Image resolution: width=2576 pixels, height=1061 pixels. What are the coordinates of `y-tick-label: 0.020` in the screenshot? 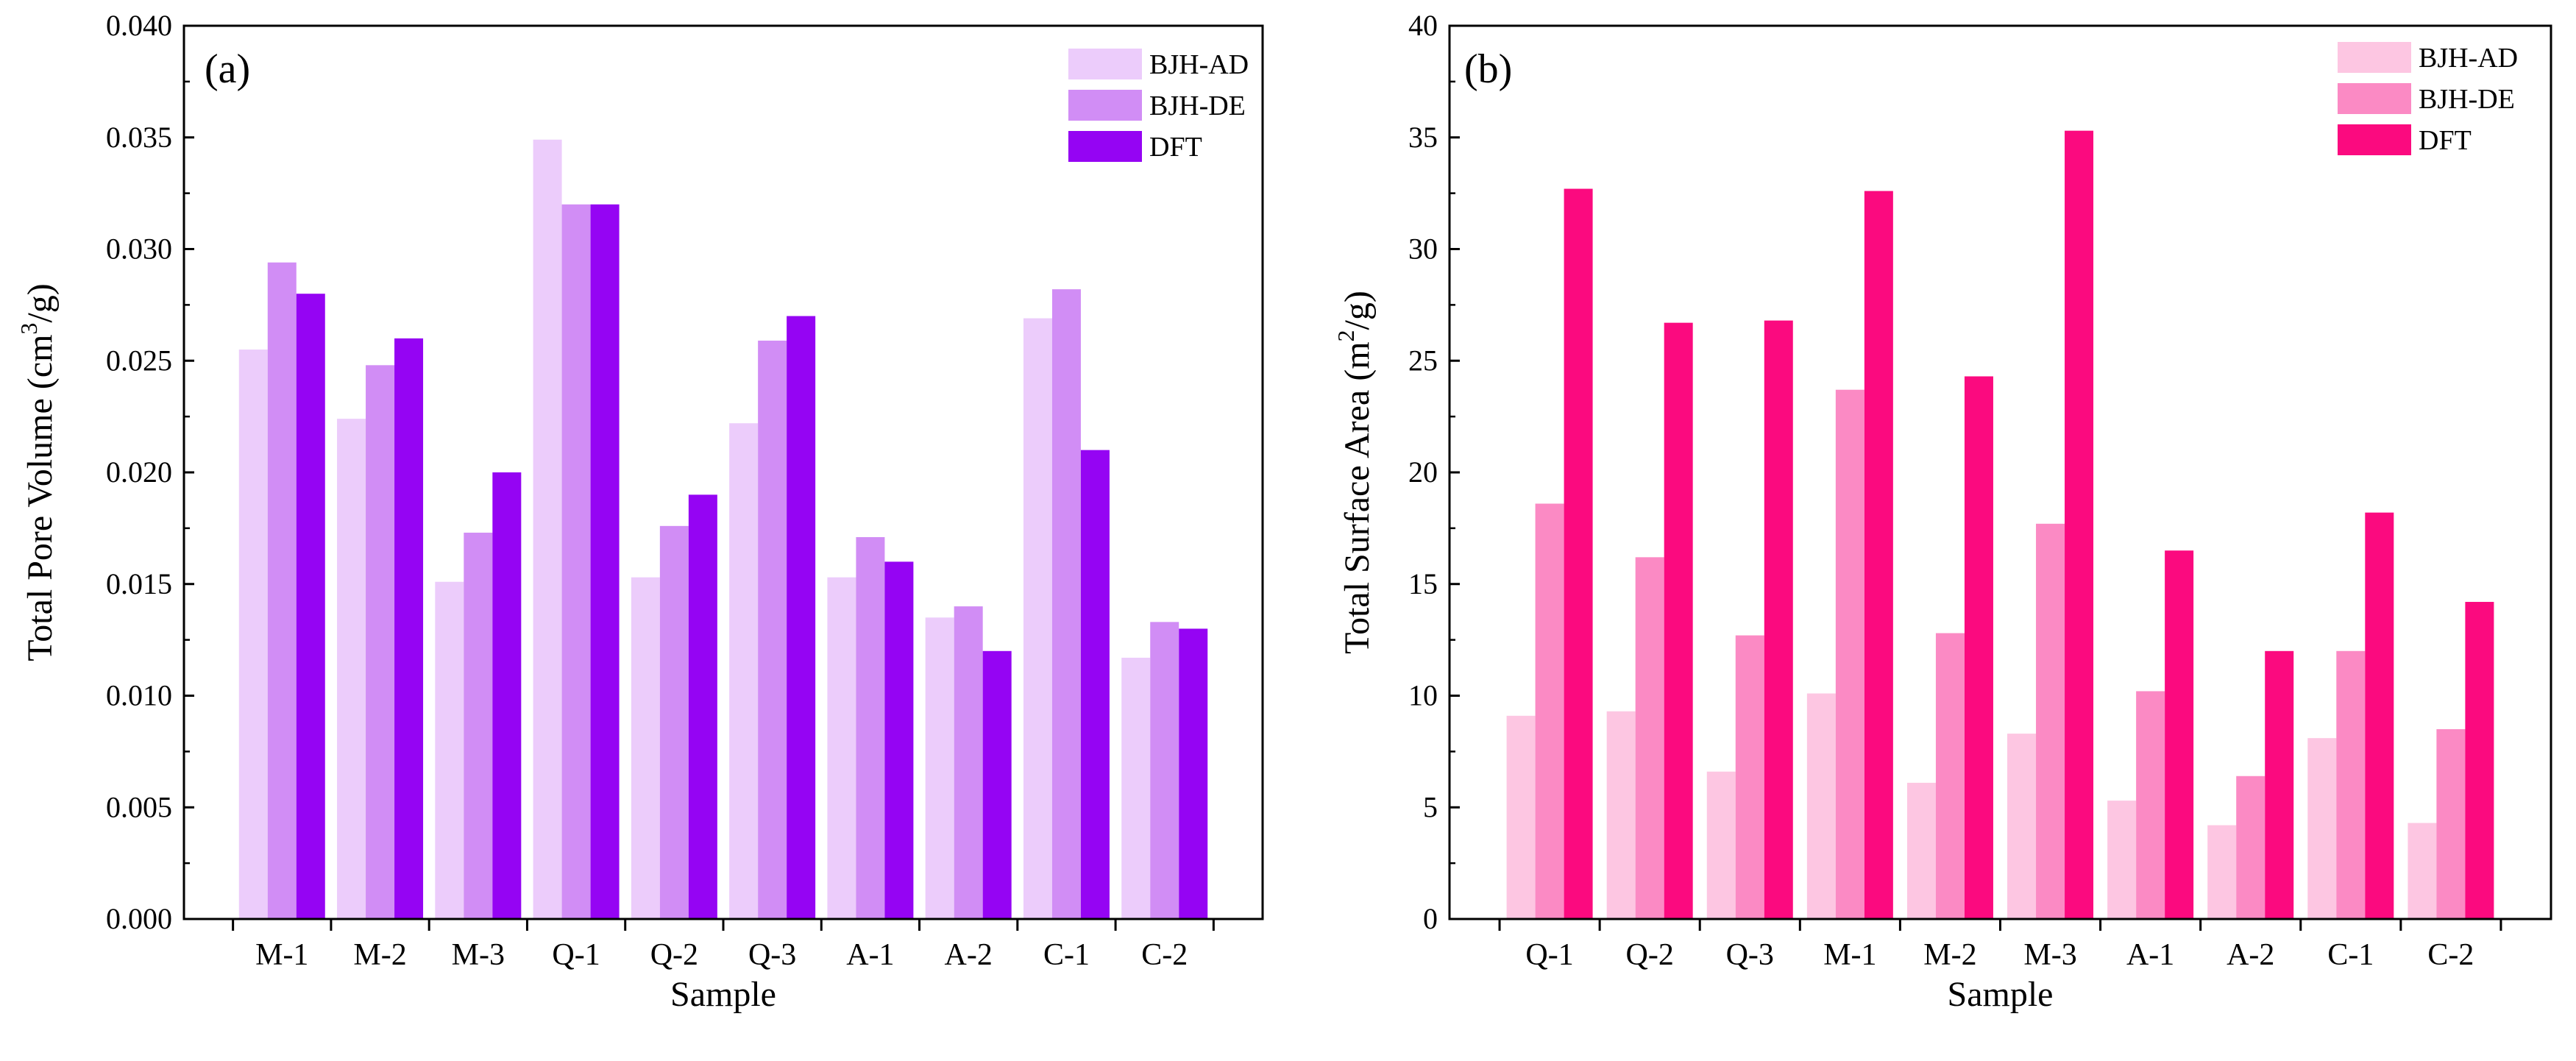 It's located at (139, 472).